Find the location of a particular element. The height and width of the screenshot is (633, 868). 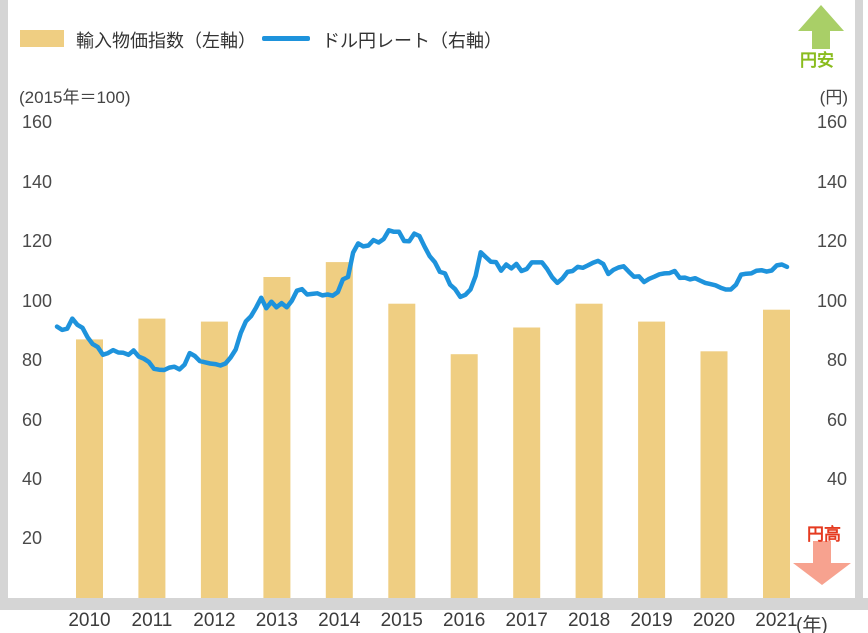

bar-2017 is located at coordinates (527, 462).